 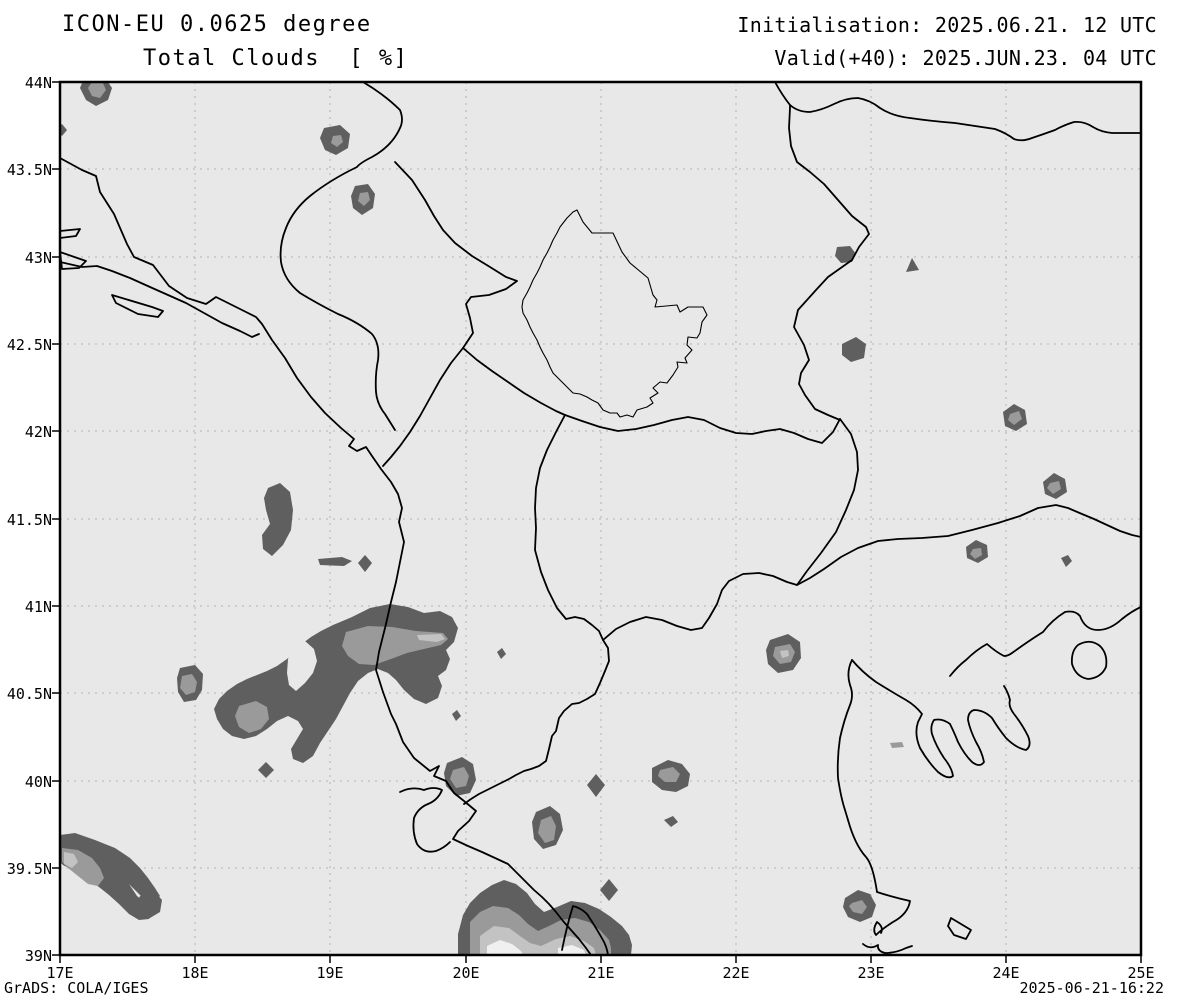 What do you see at coordinates (959, 928) in the screenshot?
I see `island-sporades` at bounding box center [959, 928].